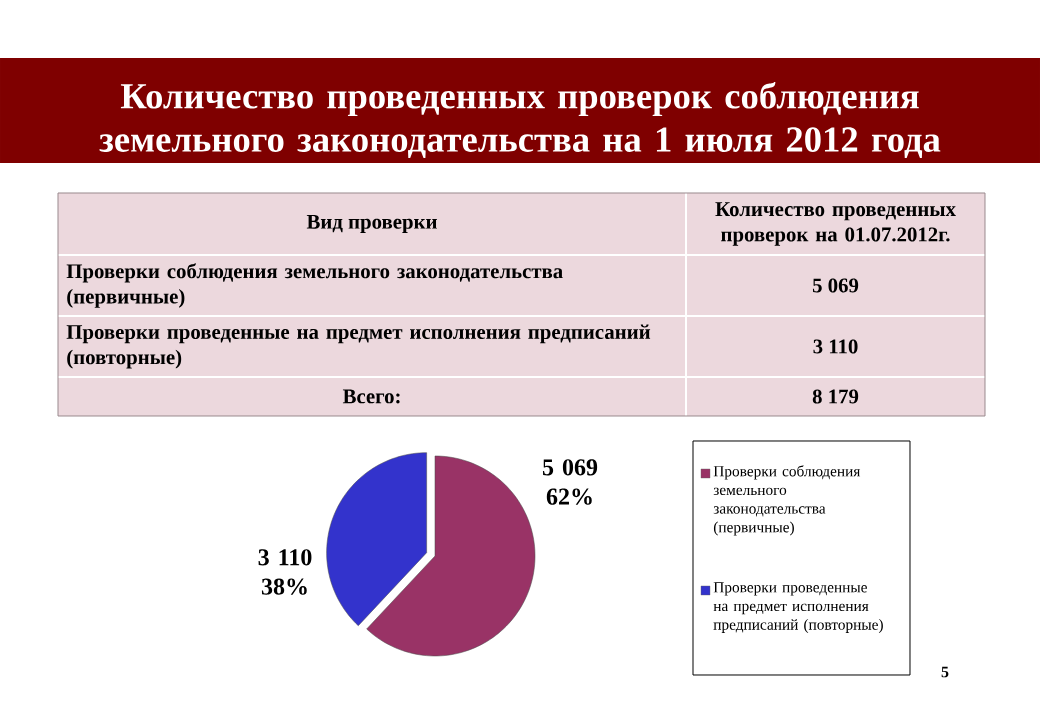  Describe the element at coordinates (787, 500) in the screenshot. I see `legend-label: Проверки соблюдения земельного законодательства (первичные)` at that location.